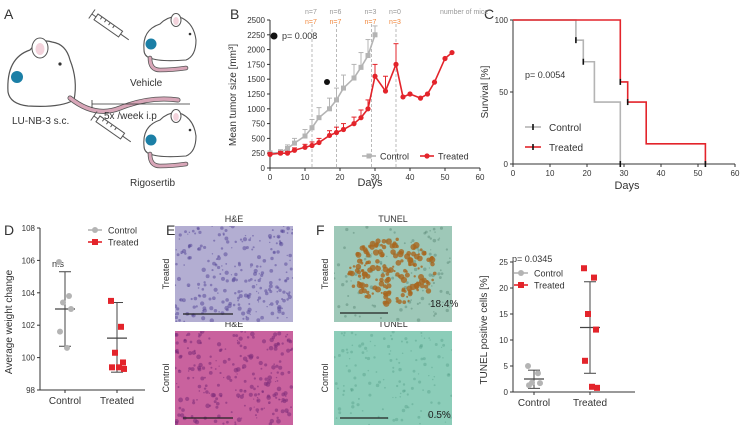 This screenshot has width=740, height=431. What do you see at coordinates (427, 156) in the screenshot?
I see `legend-marker` at bounding box center [427, 156].